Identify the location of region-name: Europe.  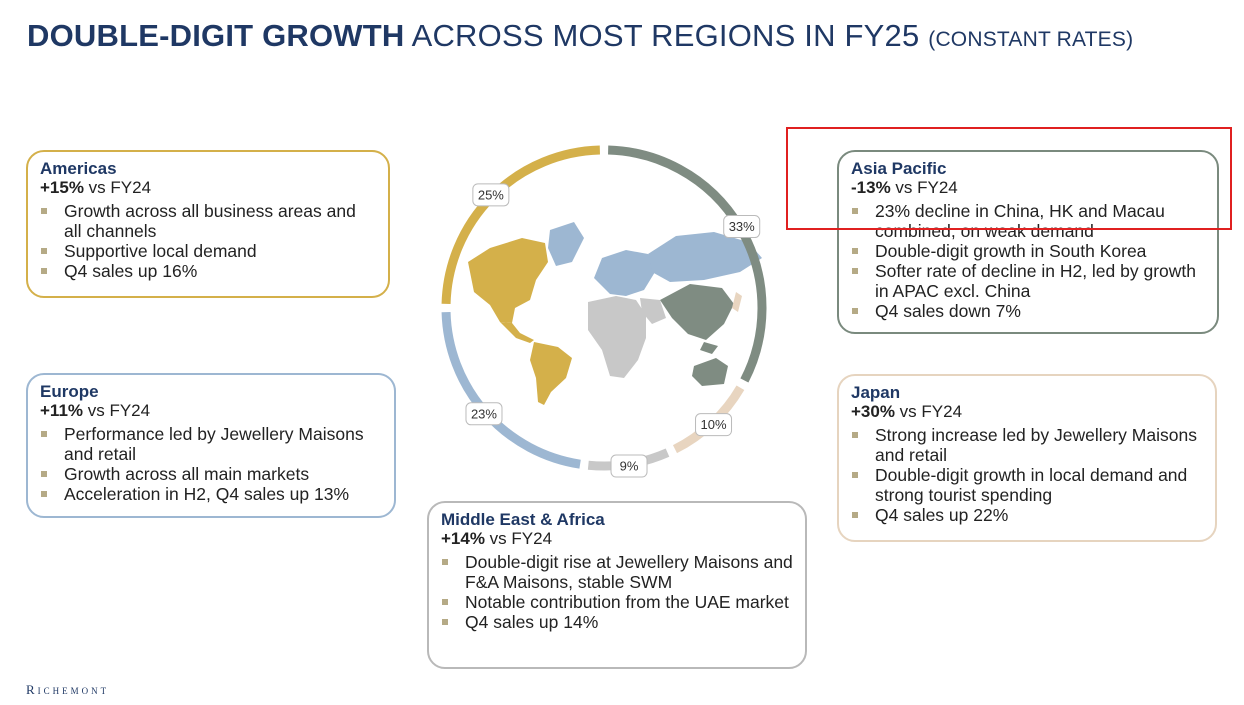
(69, 391).